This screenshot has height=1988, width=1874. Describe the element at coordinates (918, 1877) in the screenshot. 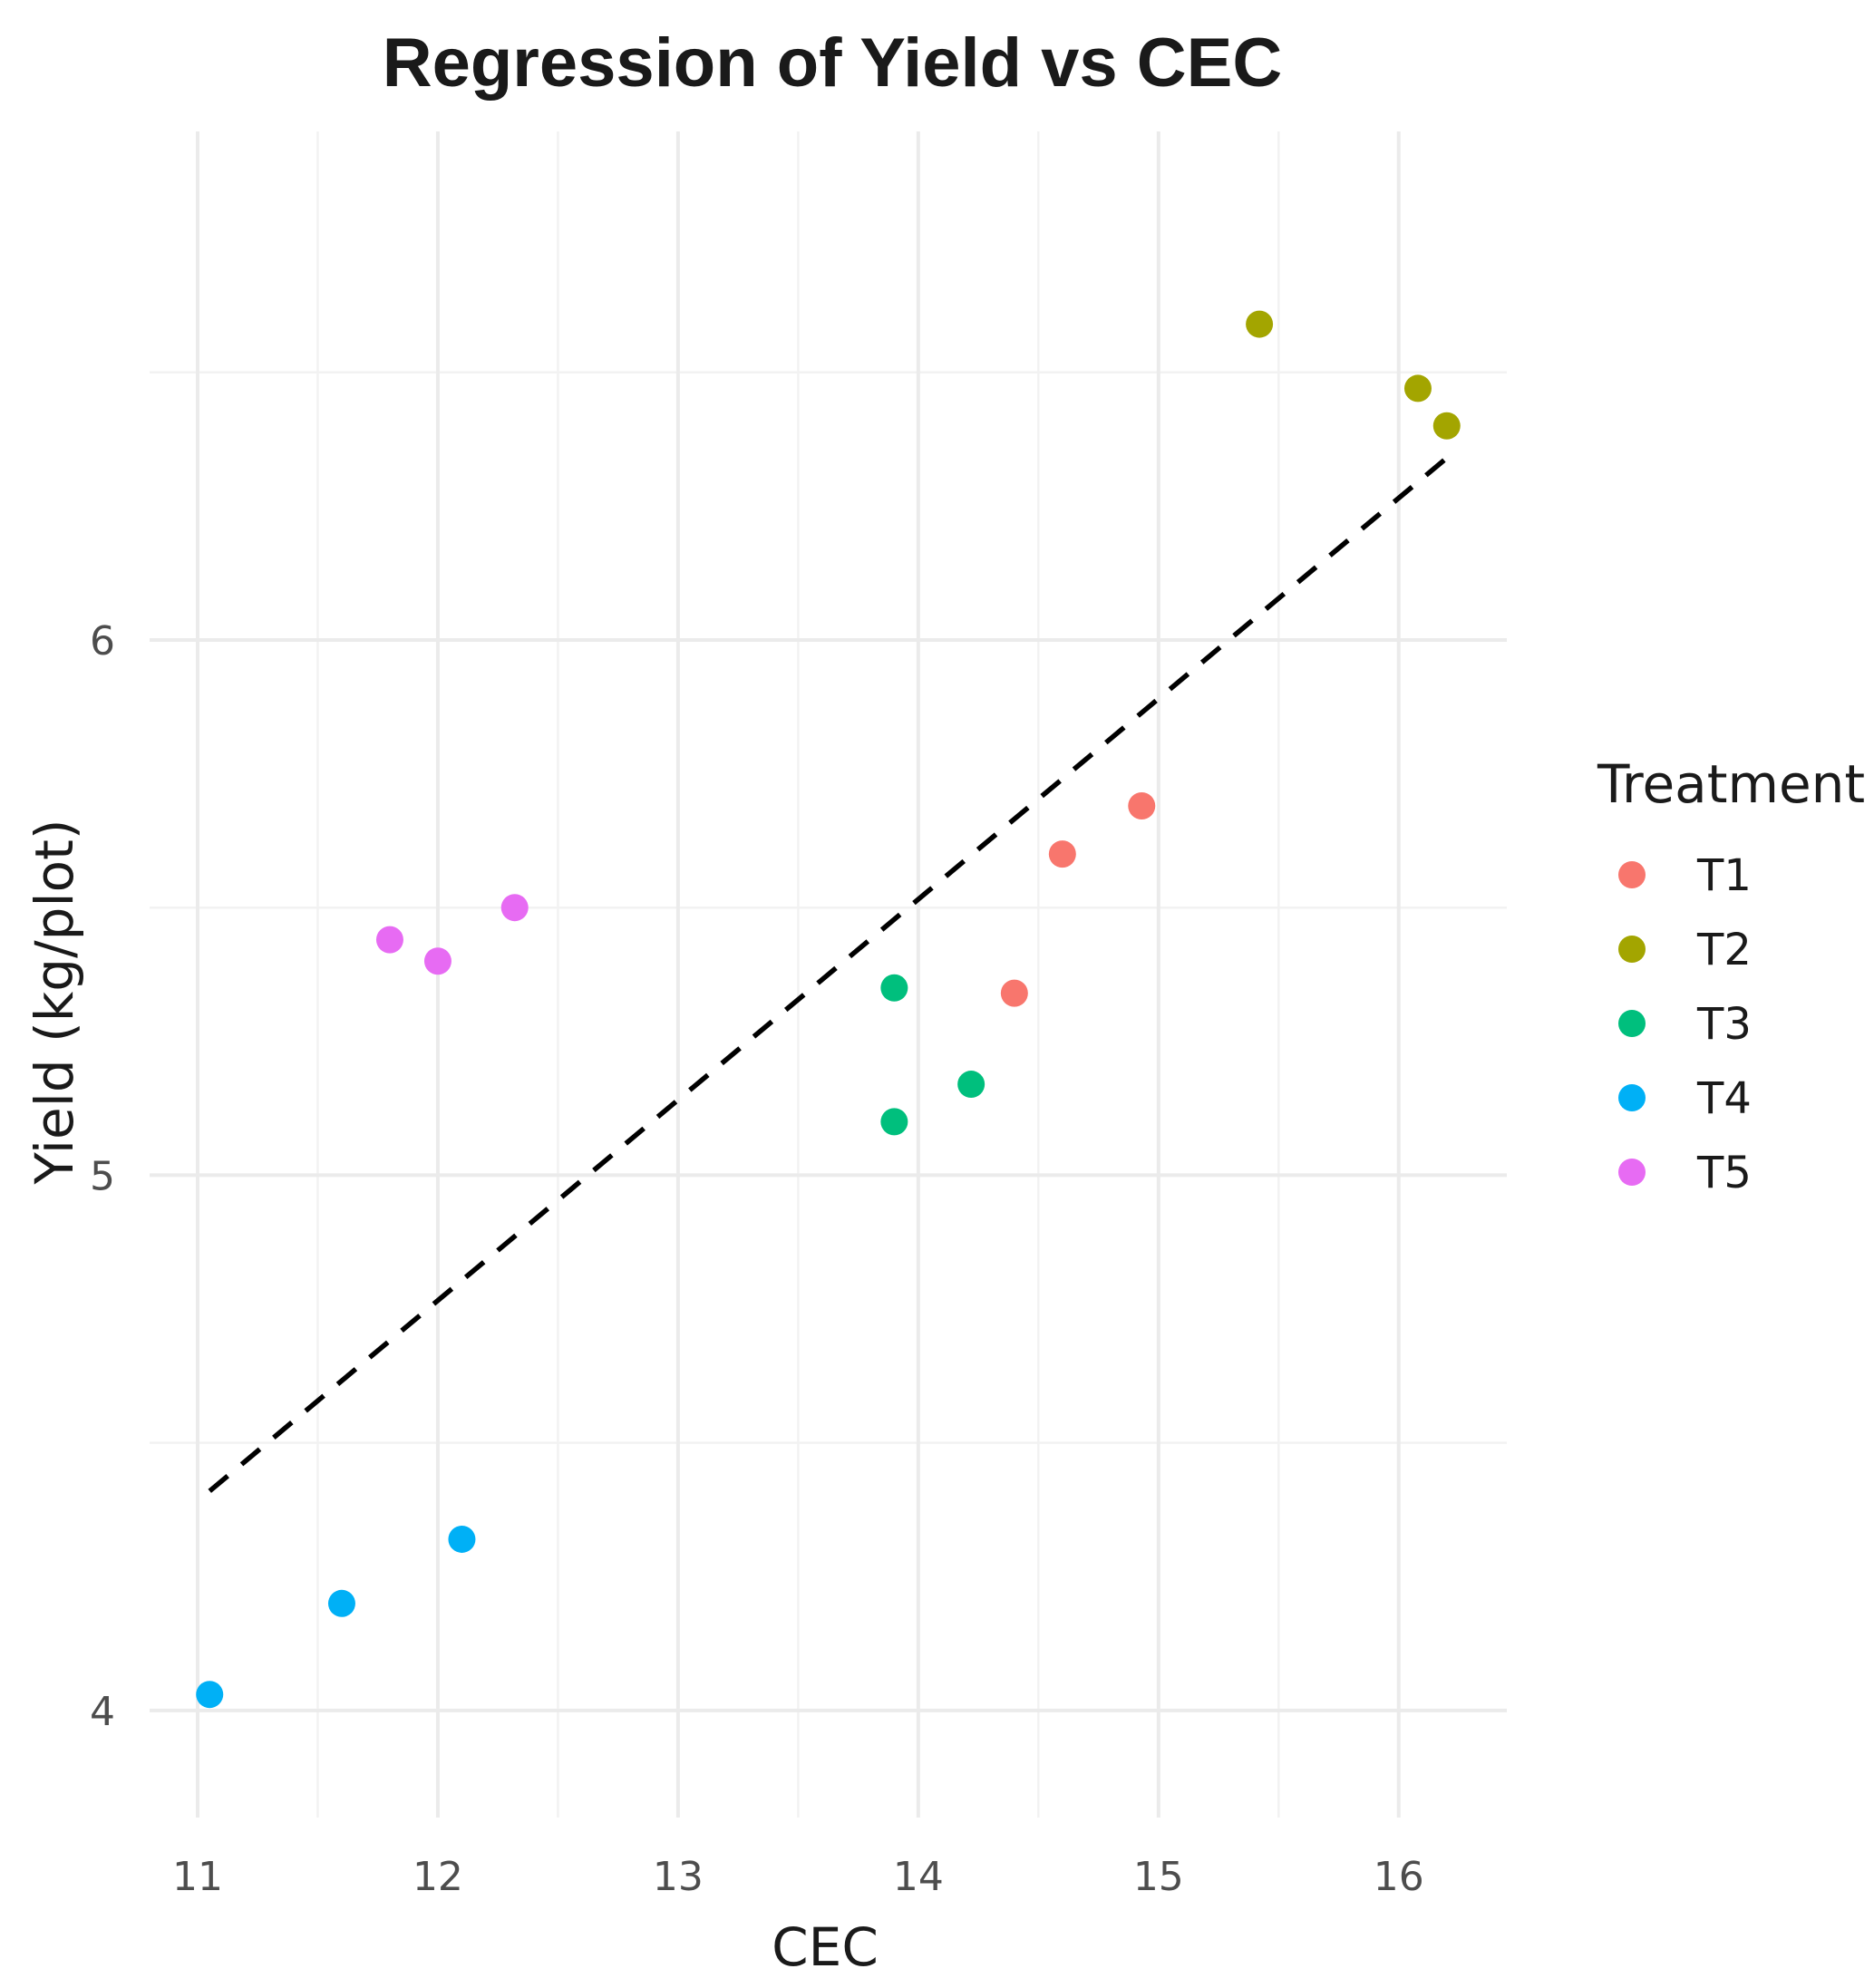

I see `x-tick-label: 14` at that location.